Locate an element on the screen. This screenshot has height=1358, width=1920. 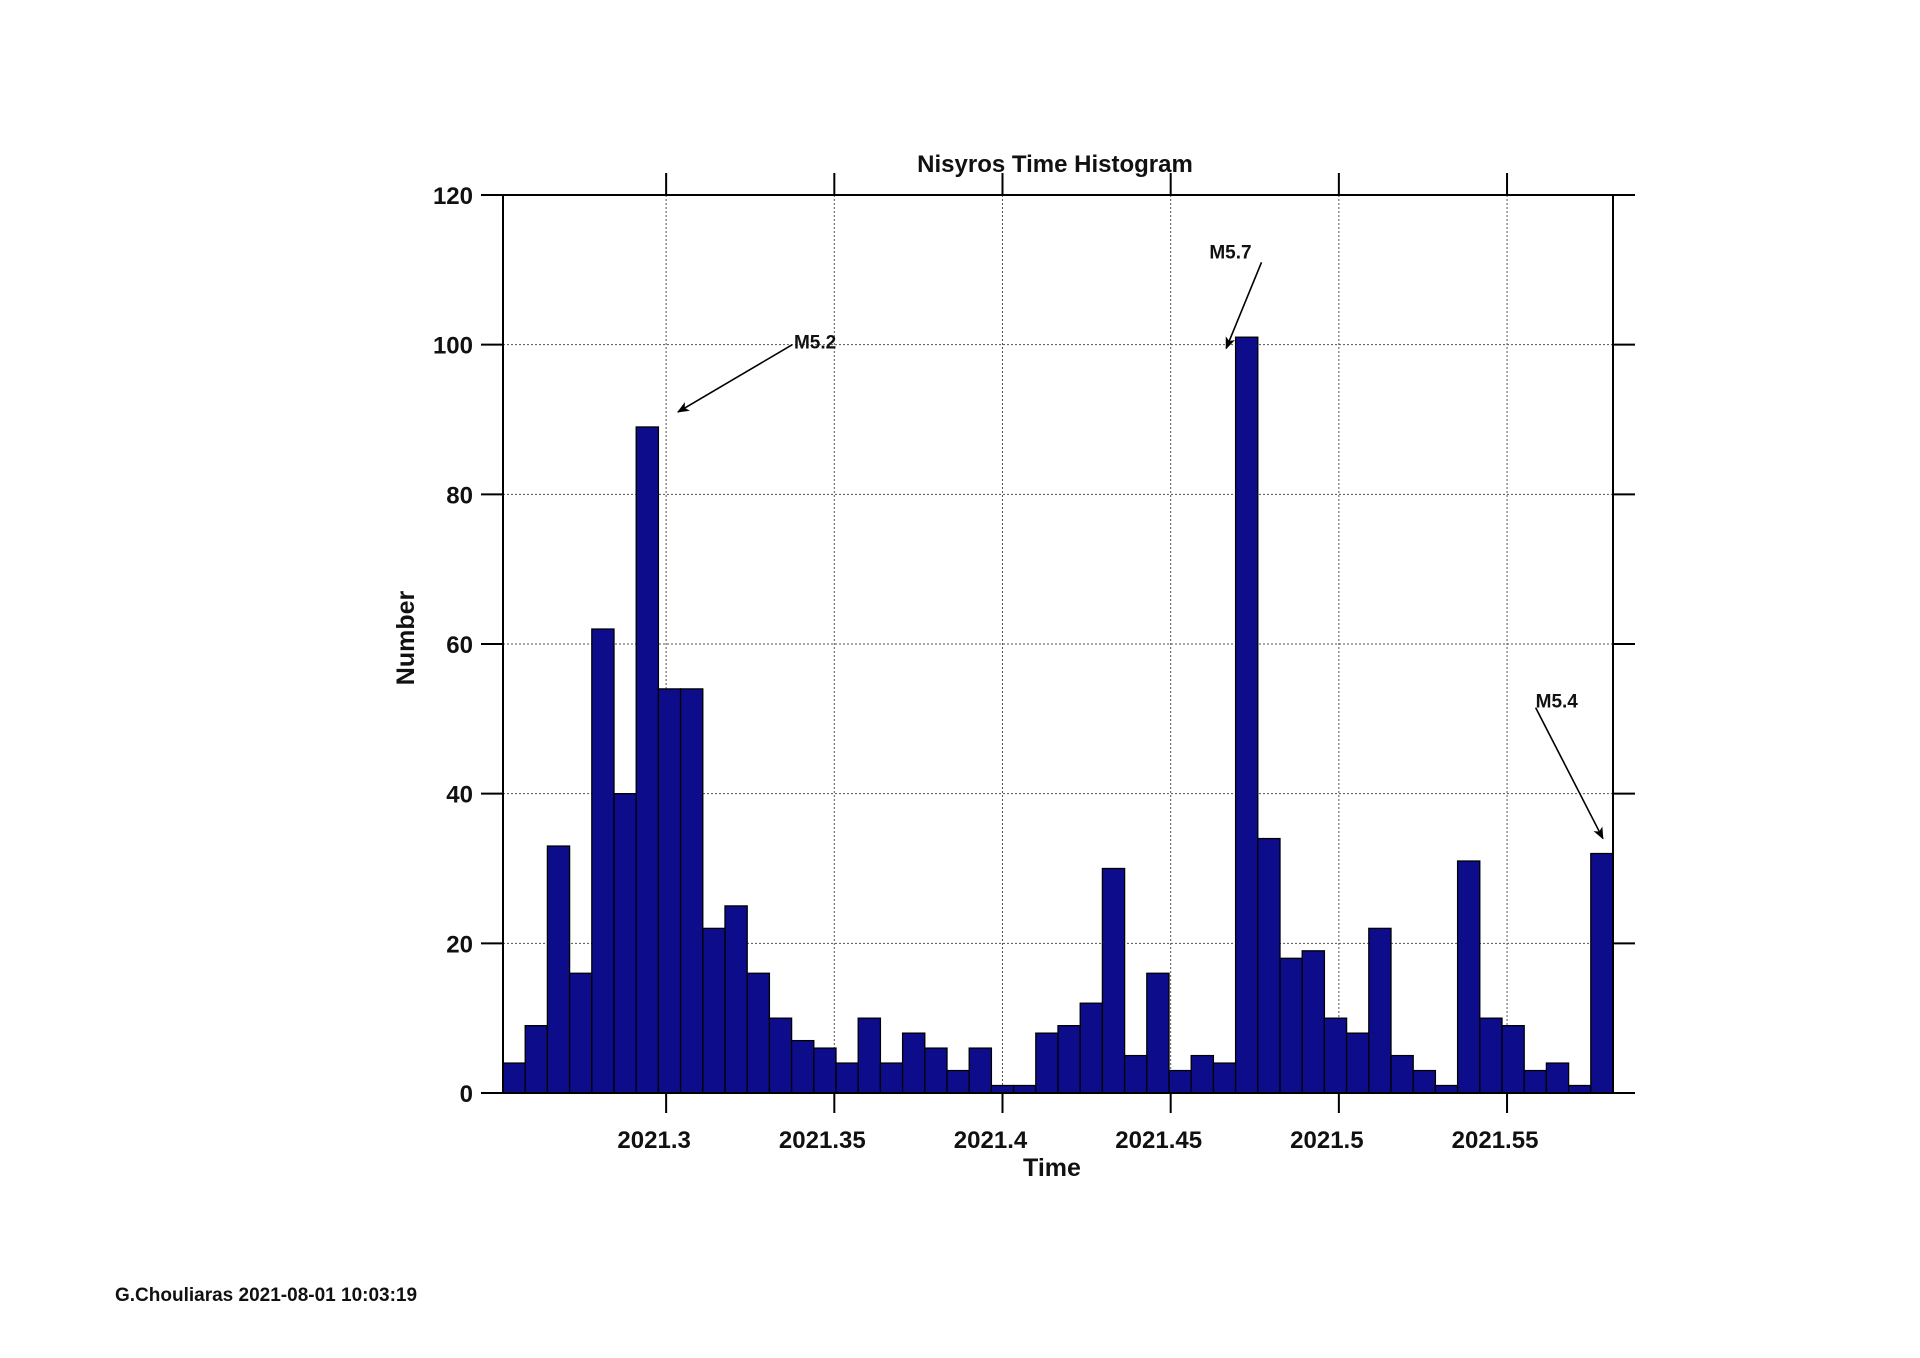
y-tick-label-3: 60 is located at coordinates (459, 645).